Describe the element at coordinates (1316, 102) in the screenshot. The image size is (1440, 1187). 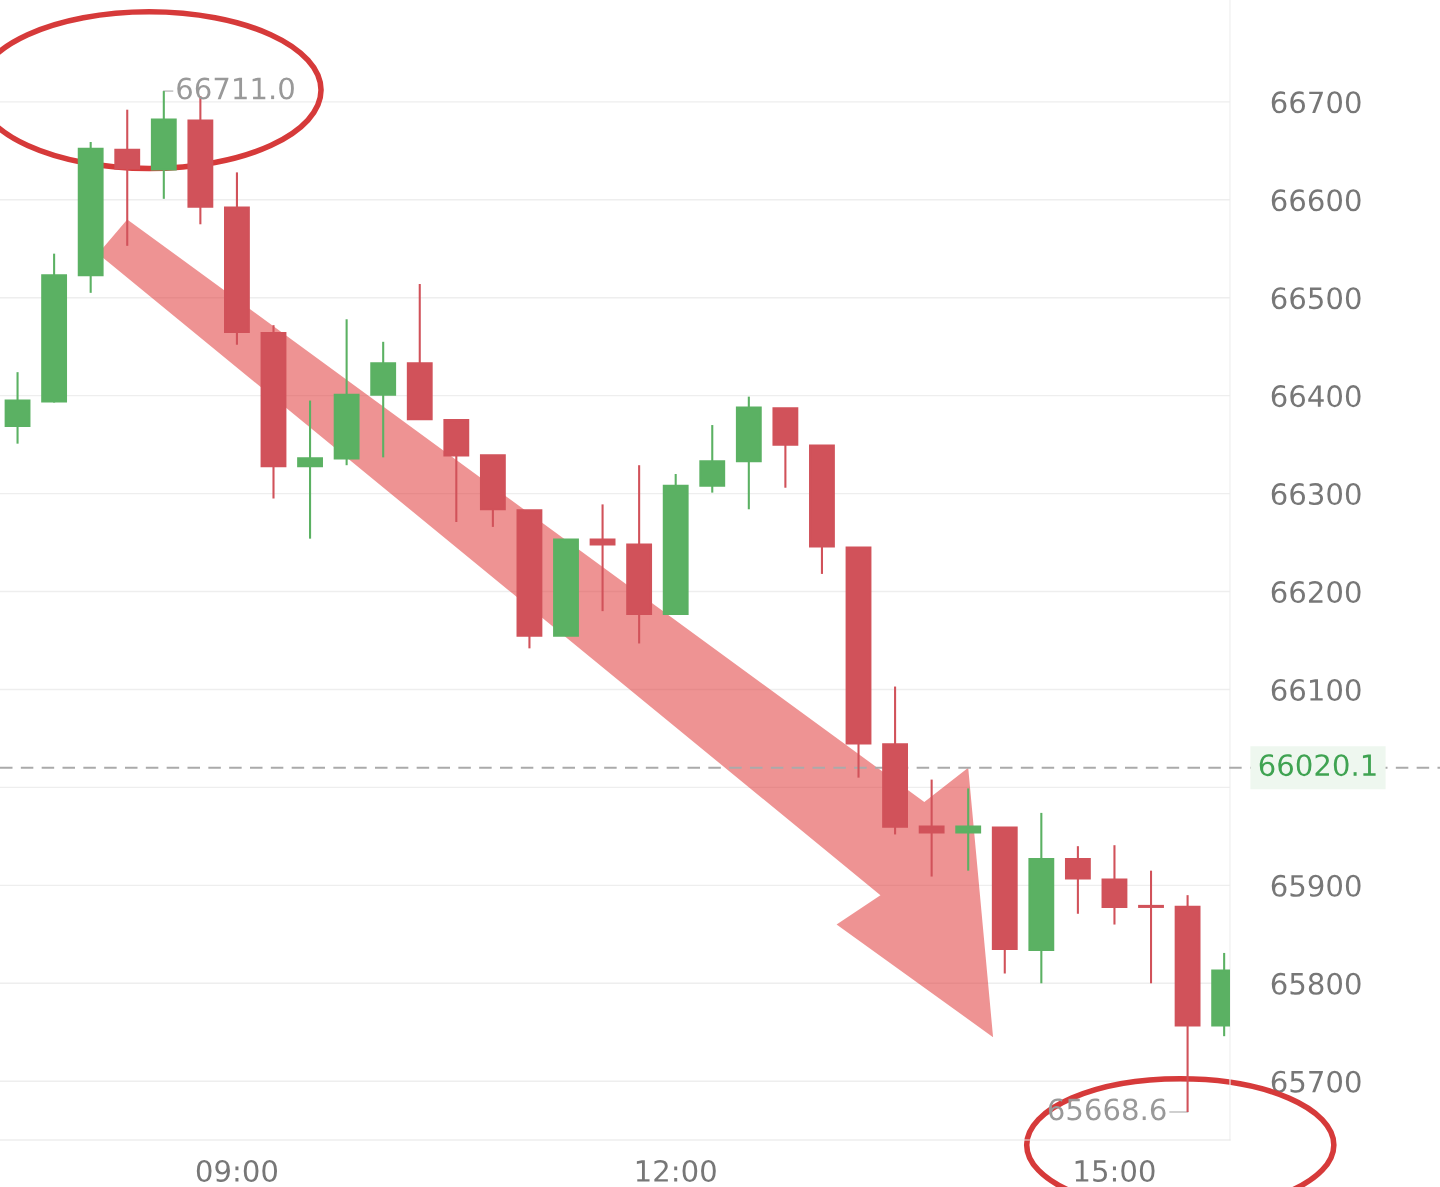
I see `y-tick-label: 66700` at that location.